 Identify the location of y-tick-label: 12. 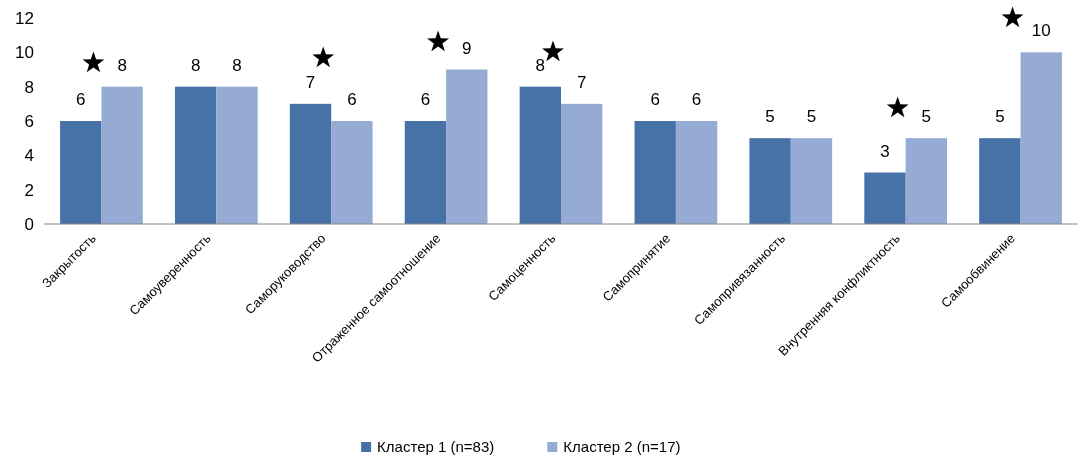
(24, 18).